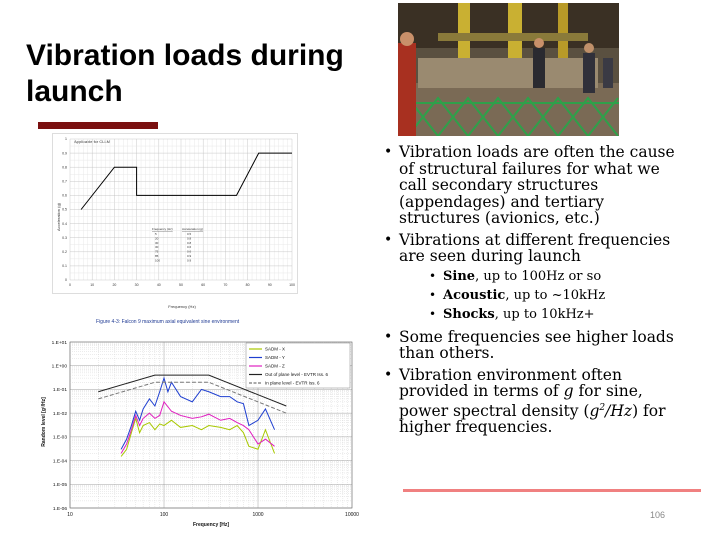  What do you see at coordinates (64, 196) in the screenshot?
I see `chart1-y-tick: 0.6` at bounding box center [64, 196].